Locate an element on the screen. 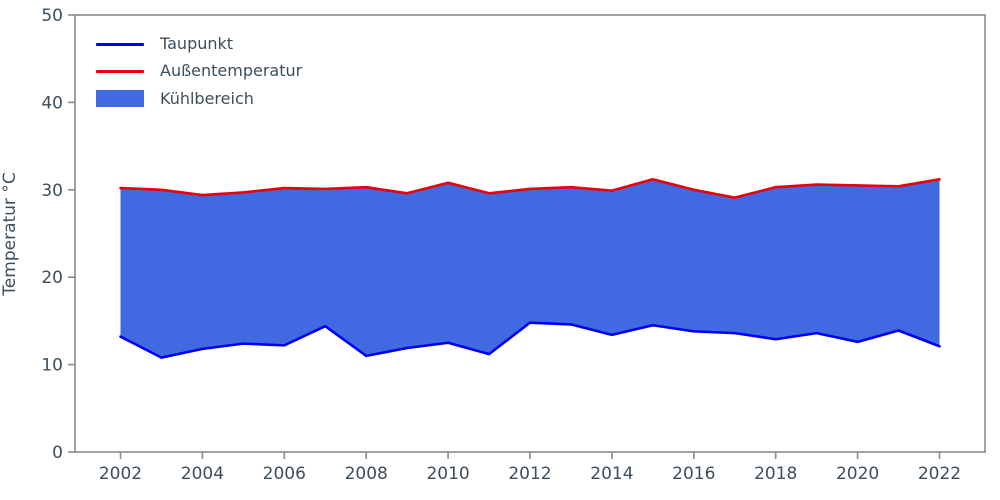 The image size is (1000, 500). x-tick-label: 2006 is located at coordinates (284, 474).